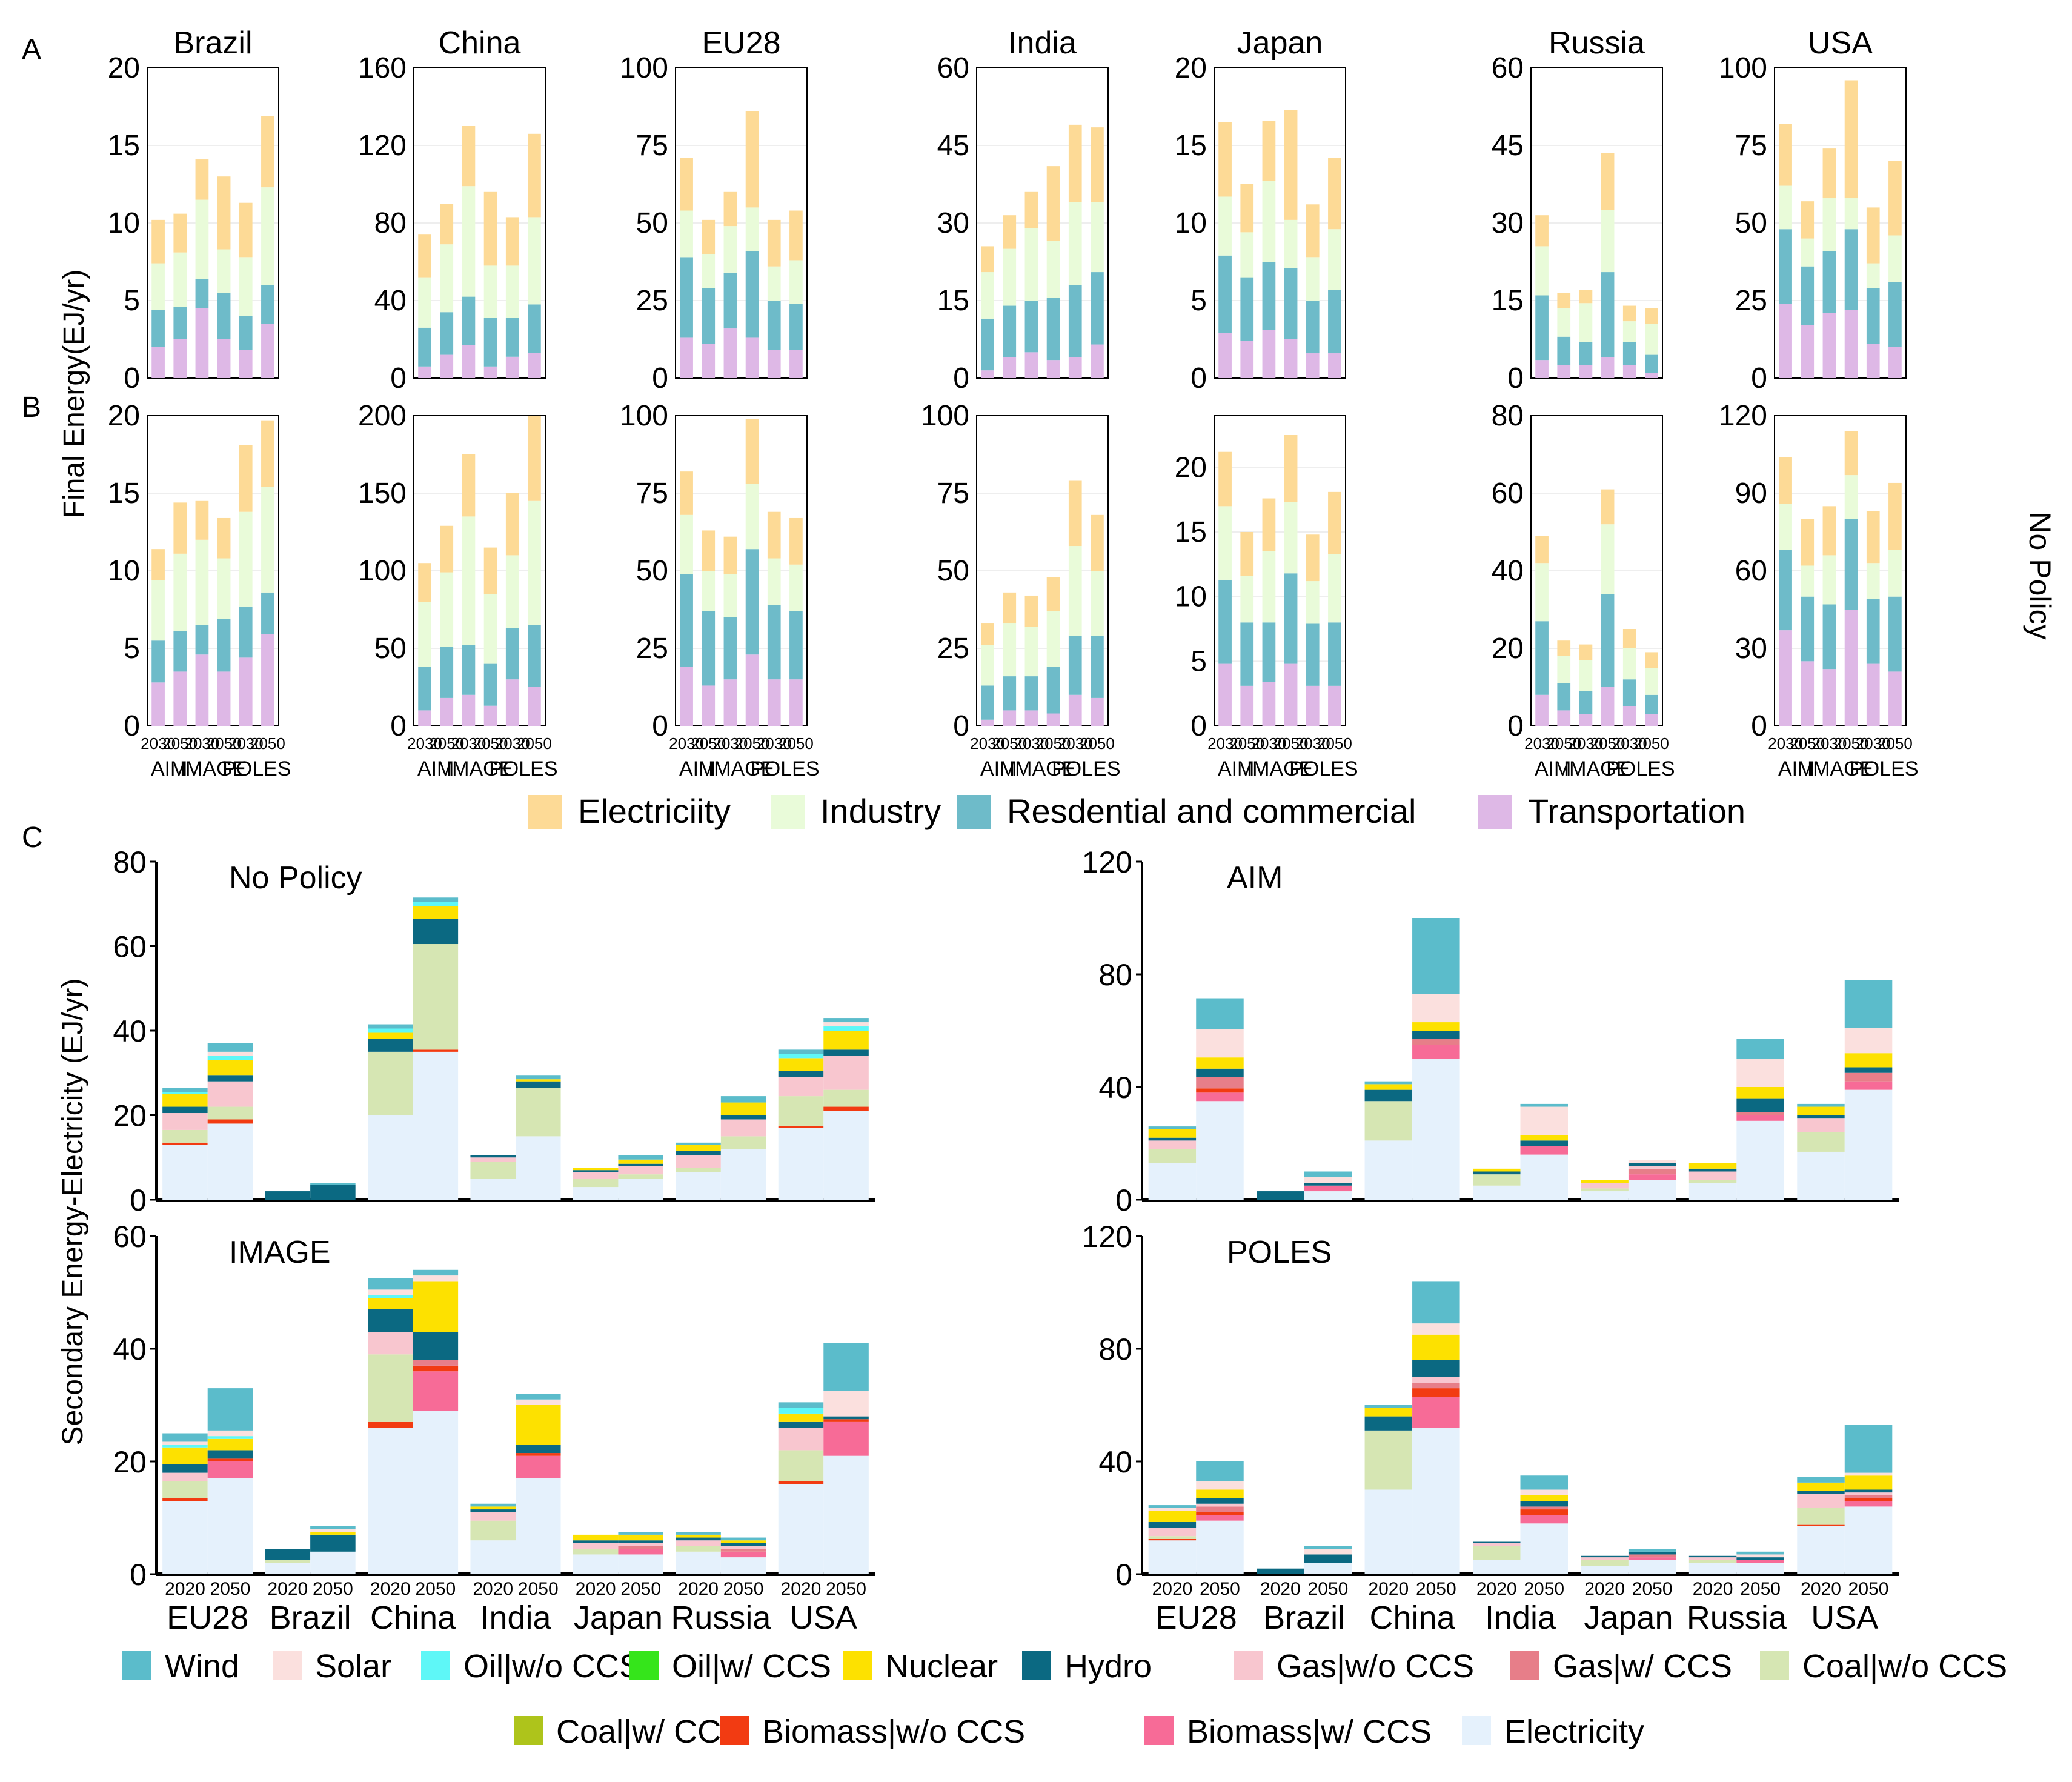 The width and height of the screenshot is (2072, 1782). What do you see at coordinates (280, 1252) in the screenshot?
I see `chart-title: IMAGE` at bounding box center [280, 1252].